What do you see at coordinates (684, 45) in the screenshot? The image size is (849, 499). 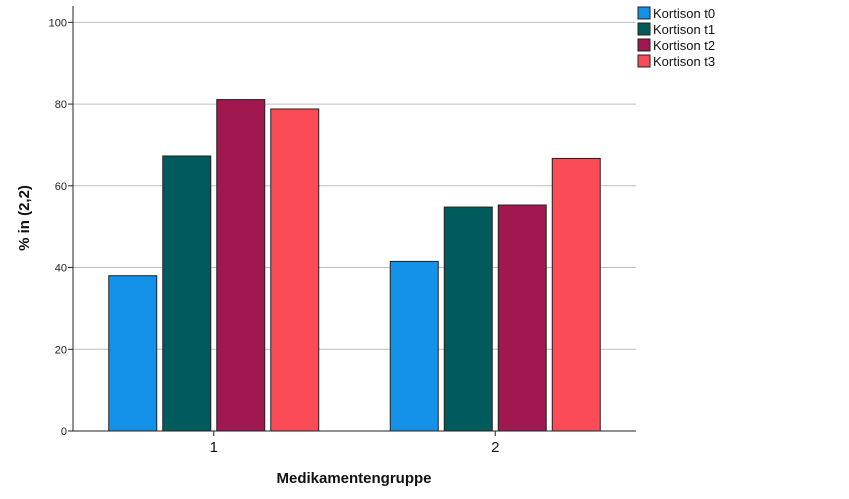 I see `legend-label: Kortison t2` at bounding box center [684, 45].